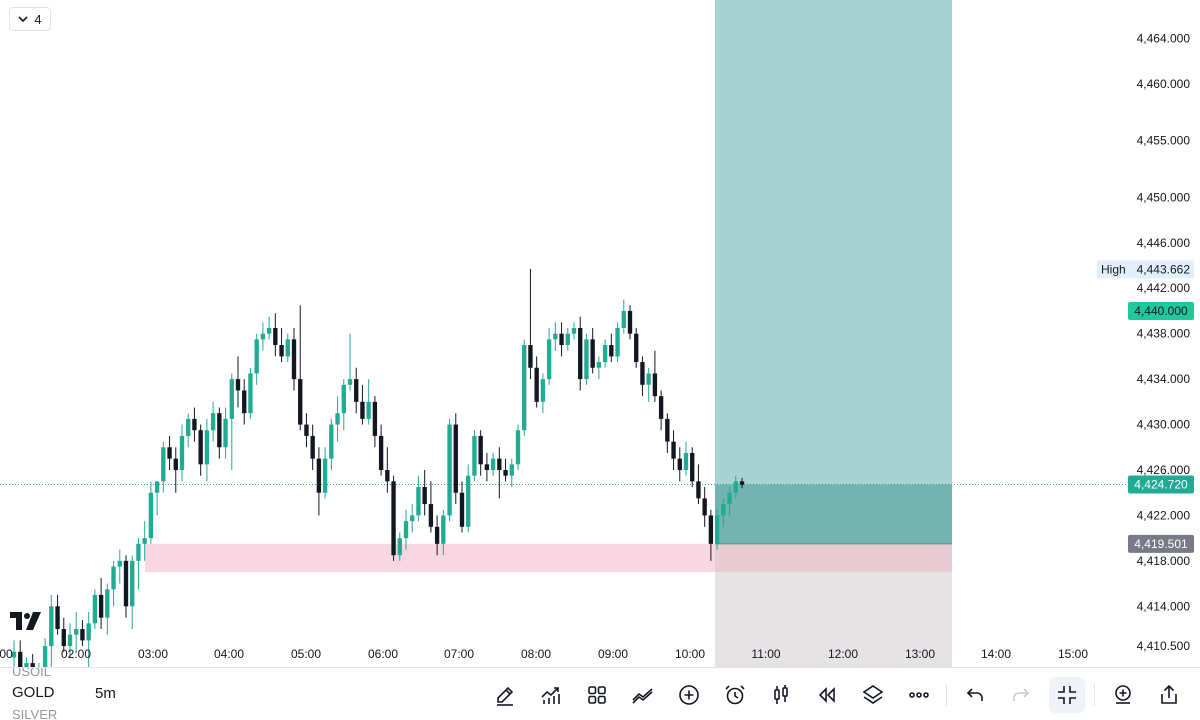  I want to click on time-tick-label: 06:00, so click(383, 654).